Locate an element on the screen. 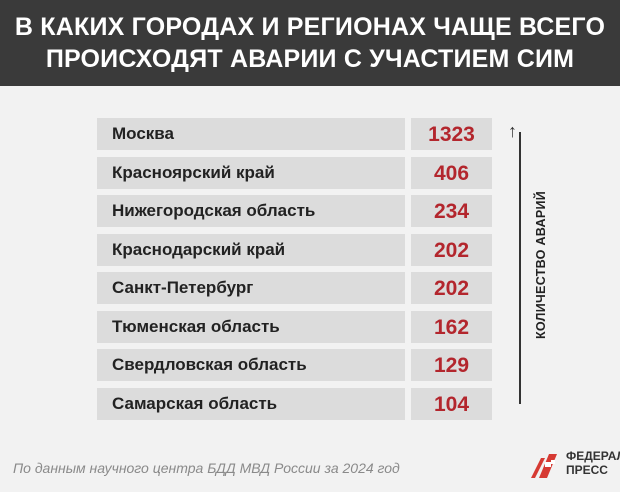 The image size is (620, 492). region-name: Свердловская область is located at coordinates (209, 364).